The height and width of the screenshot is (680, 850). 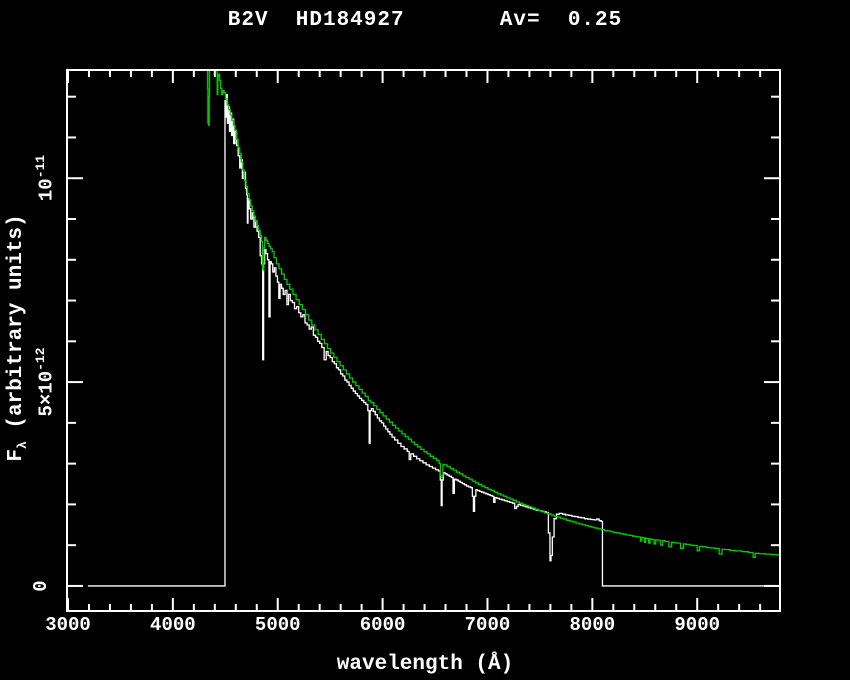 I want to click on y-axis-label-f: F, so click(x=16, y=455).